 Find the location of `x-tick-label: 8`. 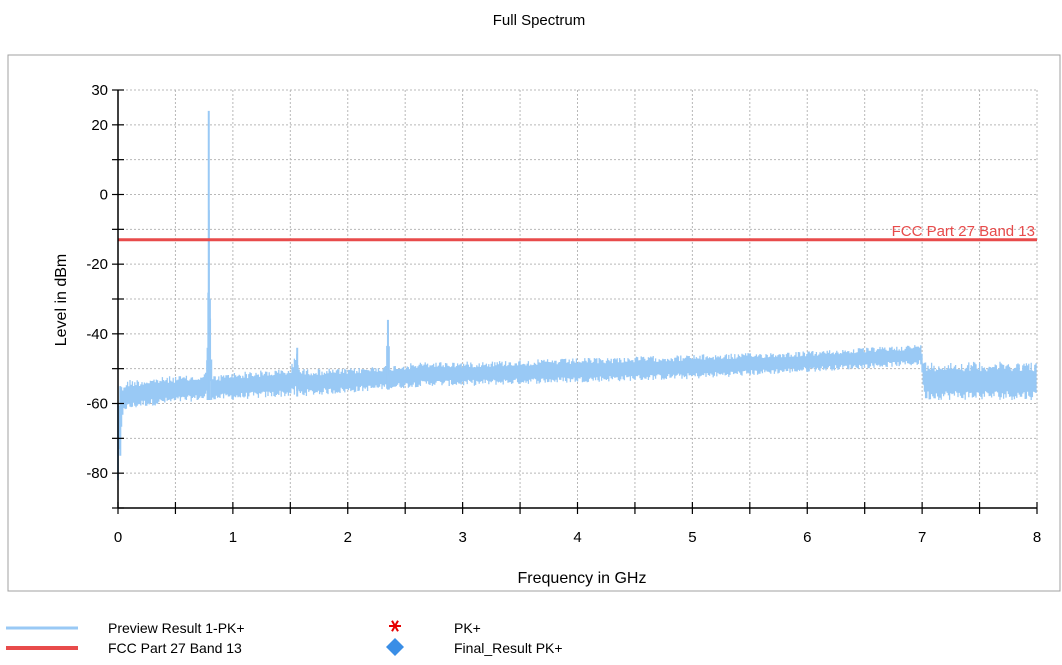

x-tick-label: 8 is located at coordinates (1037, 537).